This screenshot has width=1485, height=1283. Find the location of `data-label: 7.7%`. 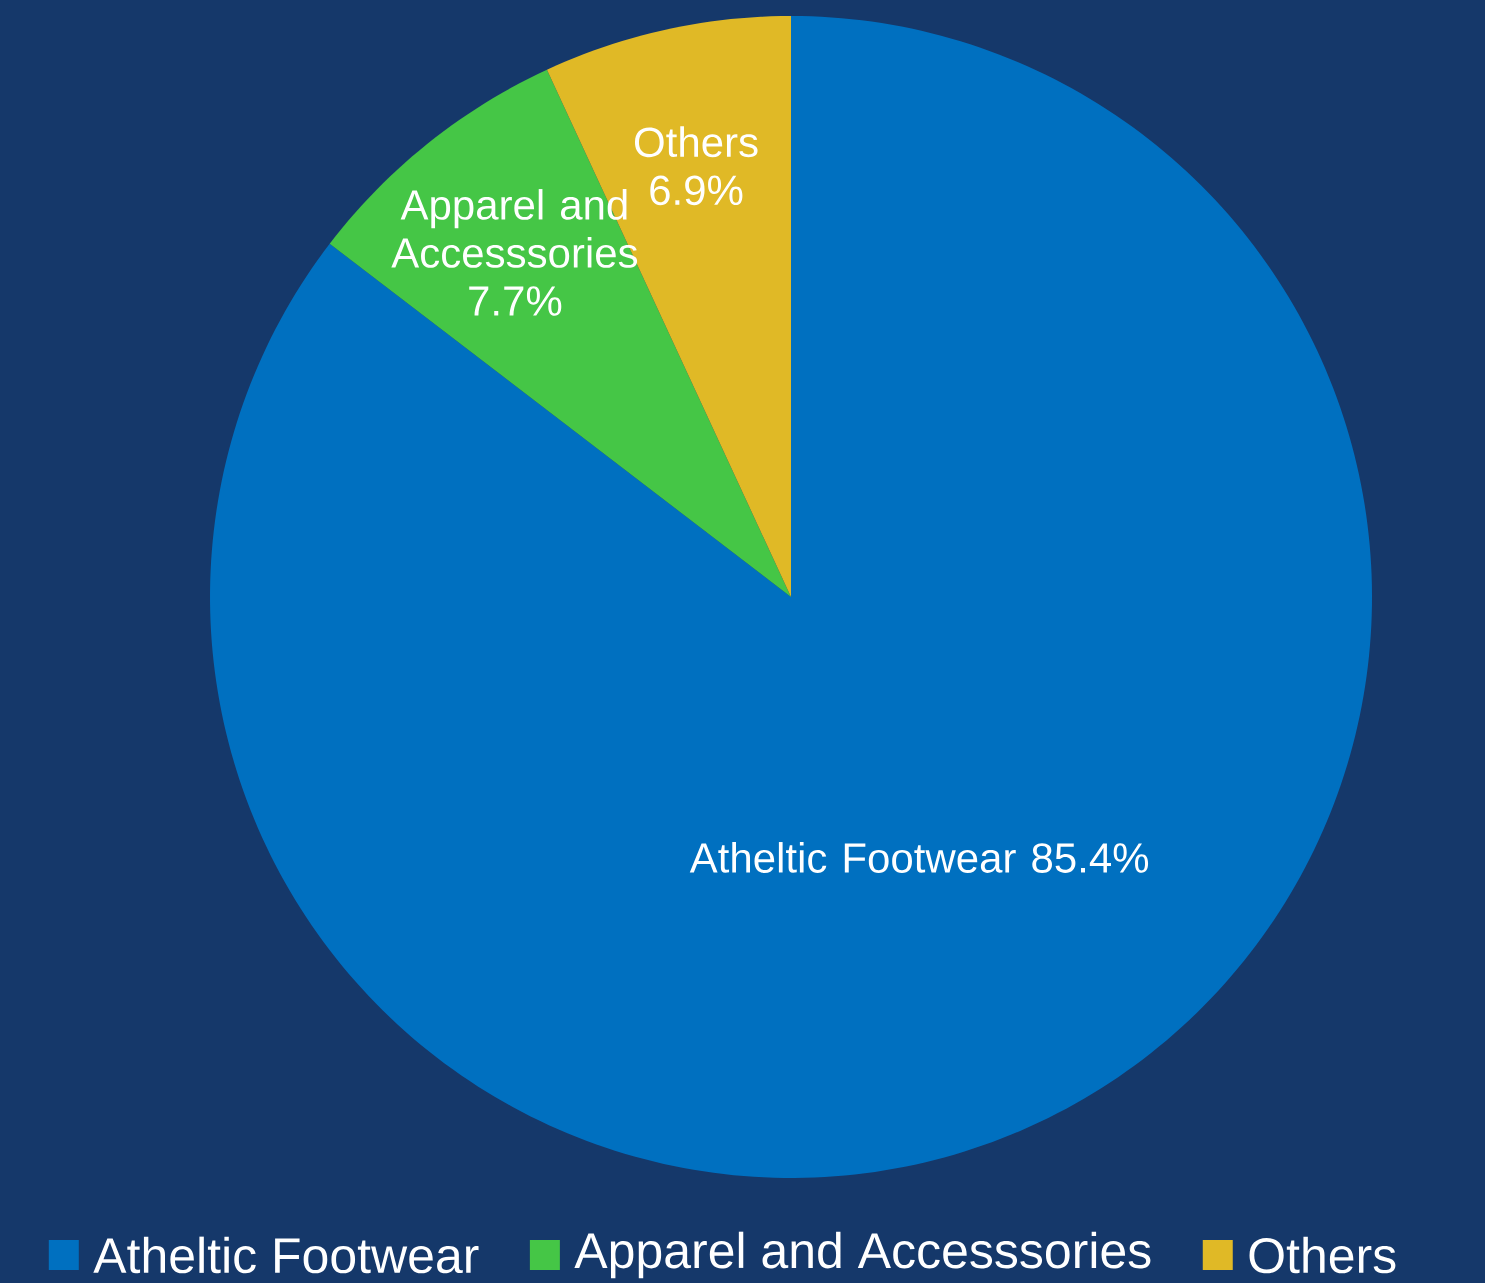

data-label: 7.7% is located at coordinates (515, 301).